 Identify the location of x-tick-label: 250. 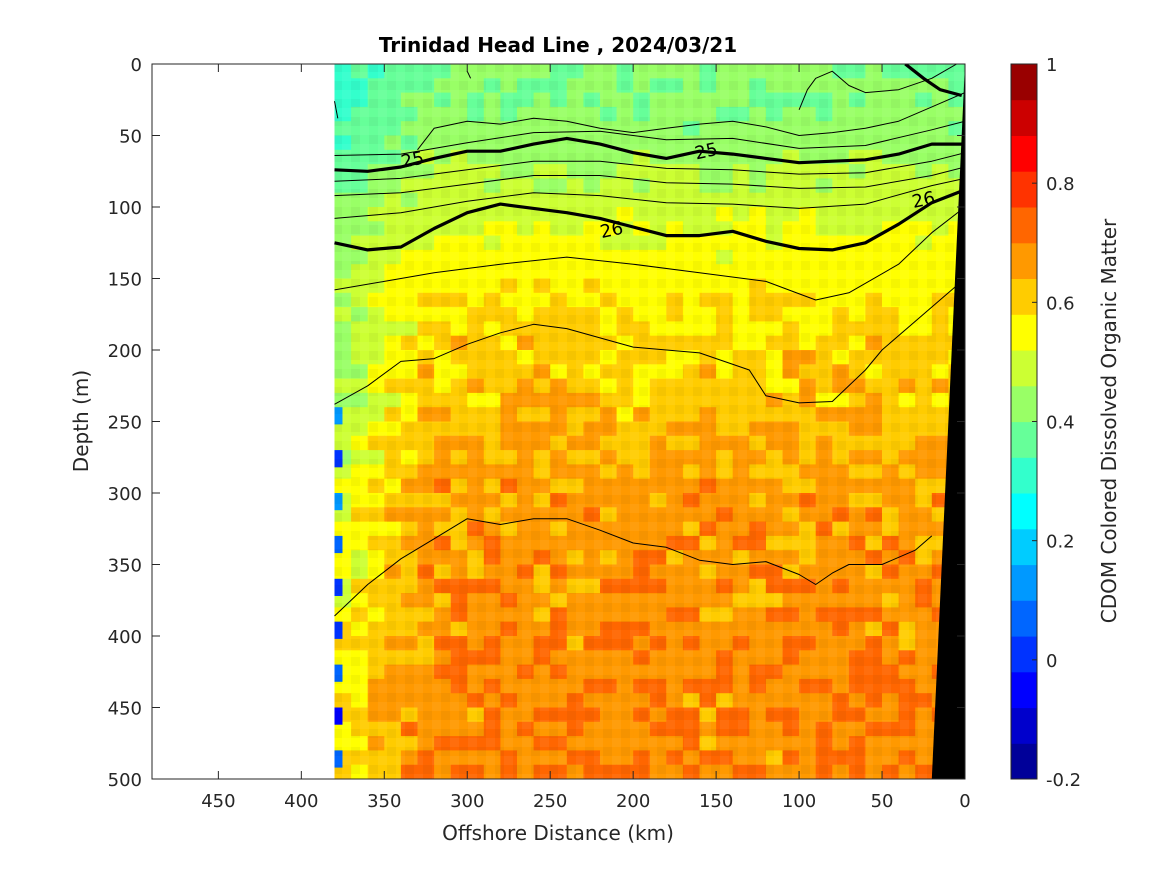
(550, 801).